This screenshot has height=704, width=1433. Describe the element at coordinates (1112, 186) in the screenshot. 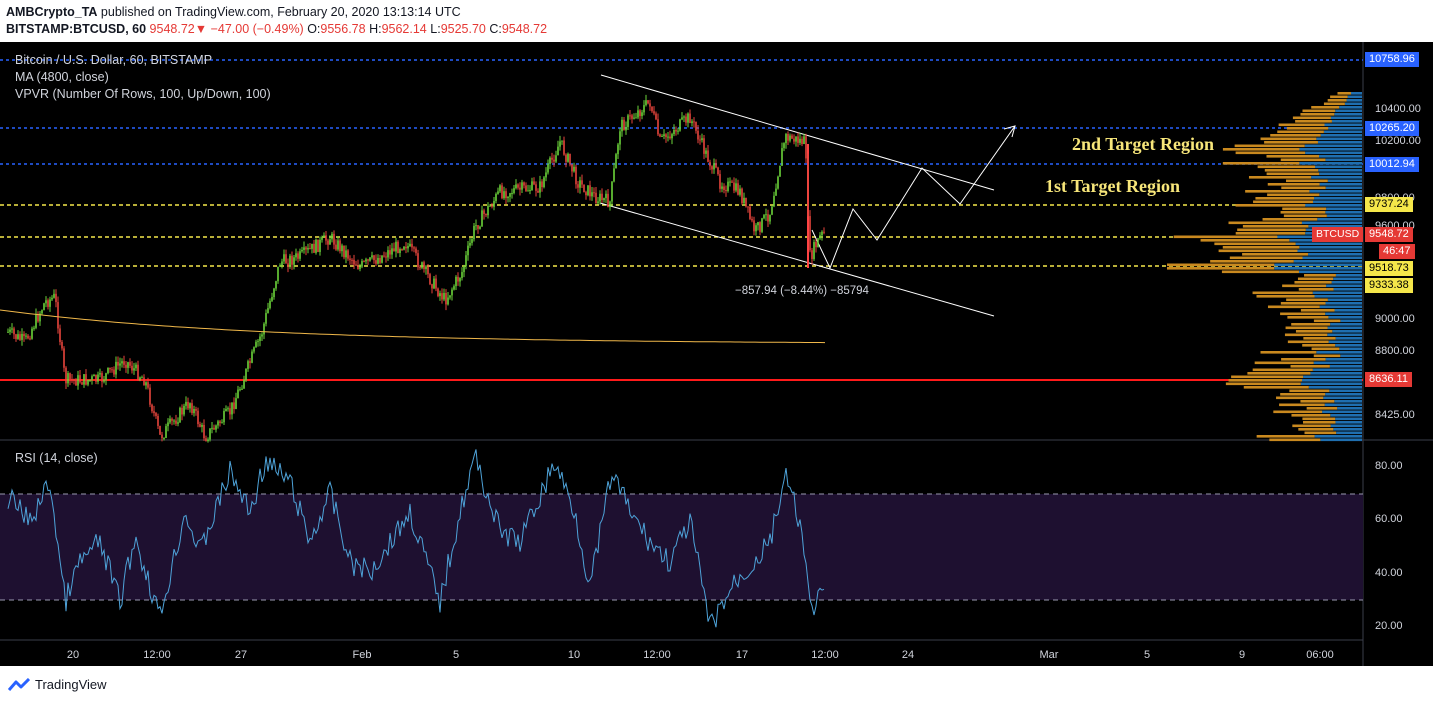

I see `target-region-1-label: 1st Target Region` at that location.